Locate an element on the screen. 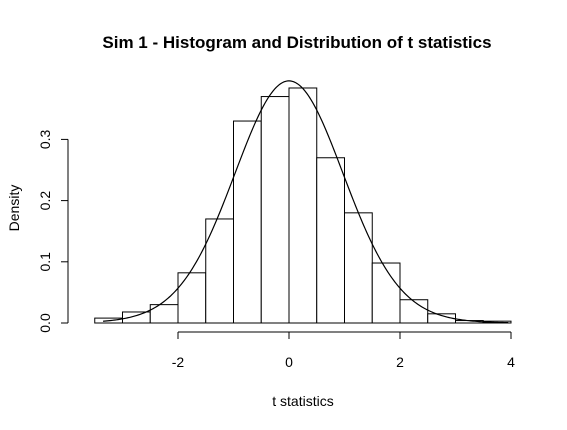 The width and height of the screenshot is (567, 430). y-tick-label: 0.1 is located at coordinates (45, 262).